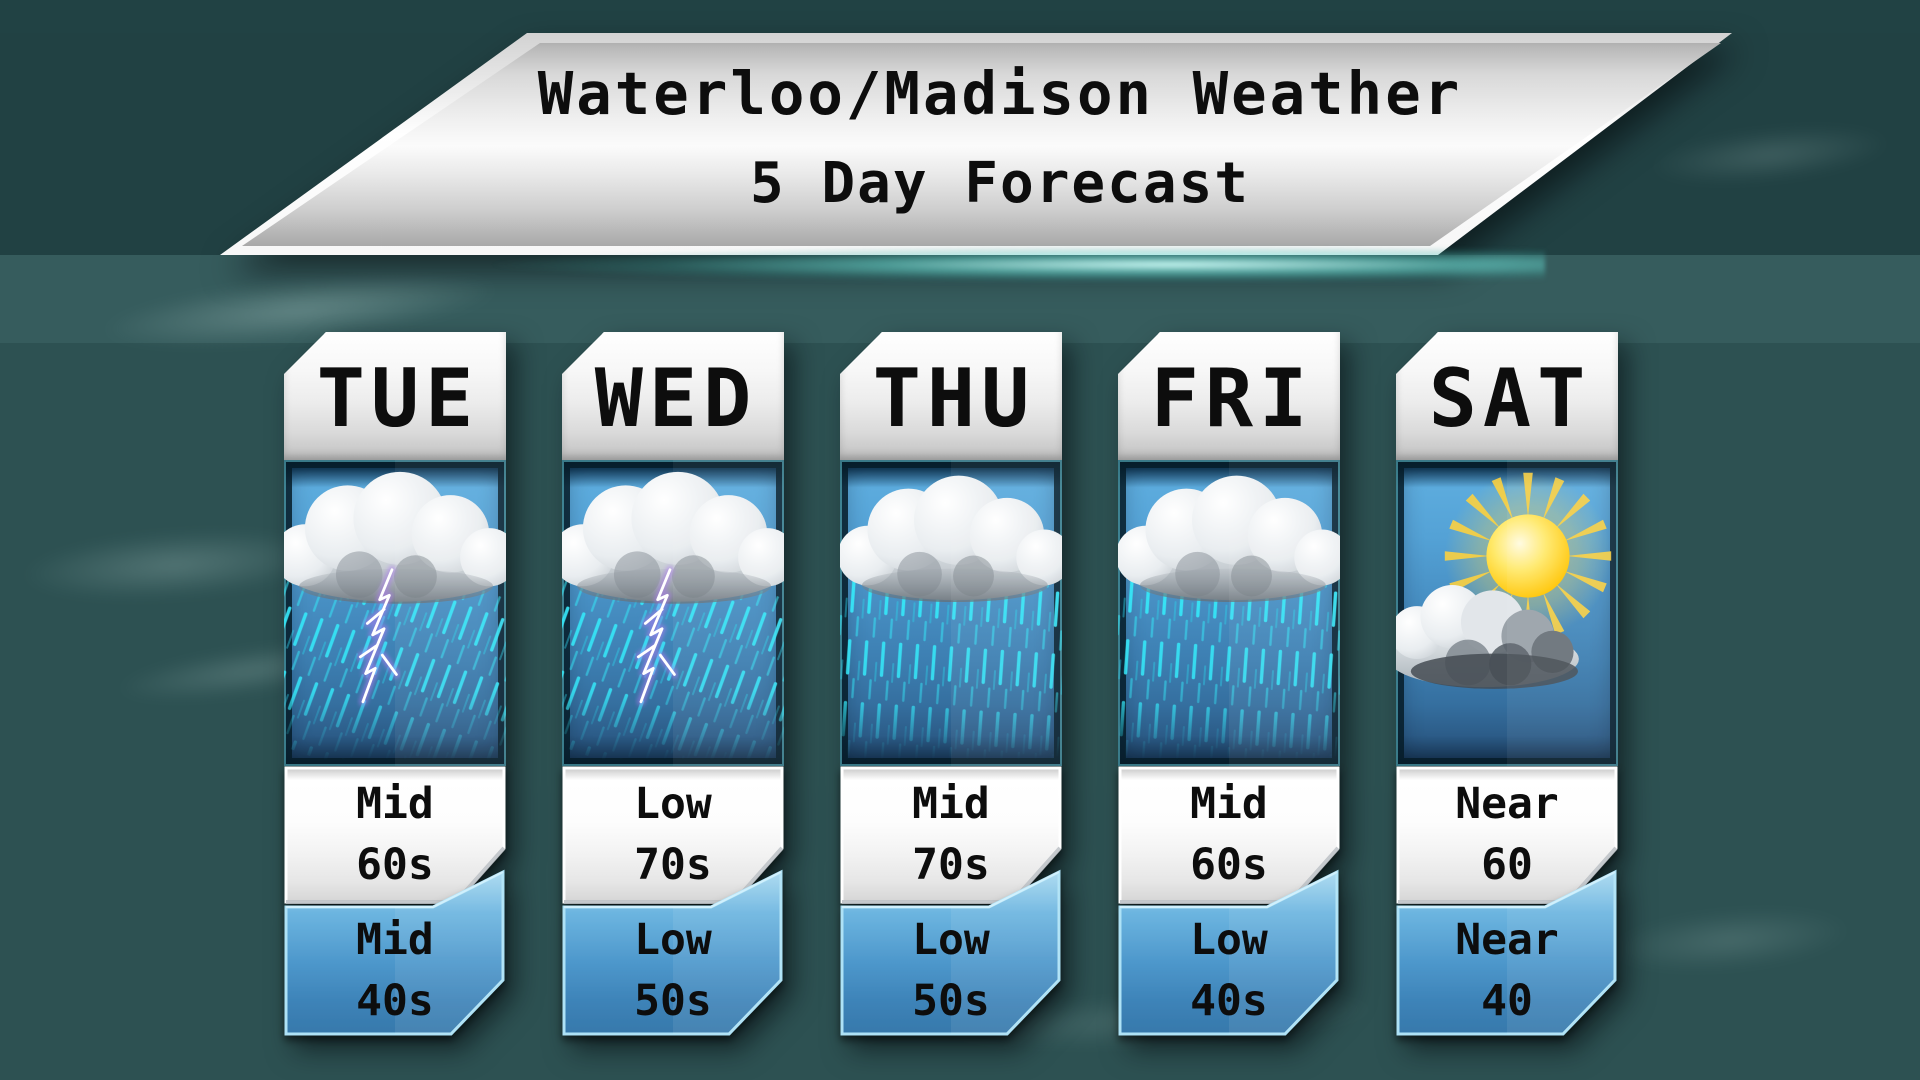 This screenshot has width=1920, height=1080. Describe the element at coordinates (1507, 836) in the screenshot. I see `high-temp-text: Near 60` at that location.